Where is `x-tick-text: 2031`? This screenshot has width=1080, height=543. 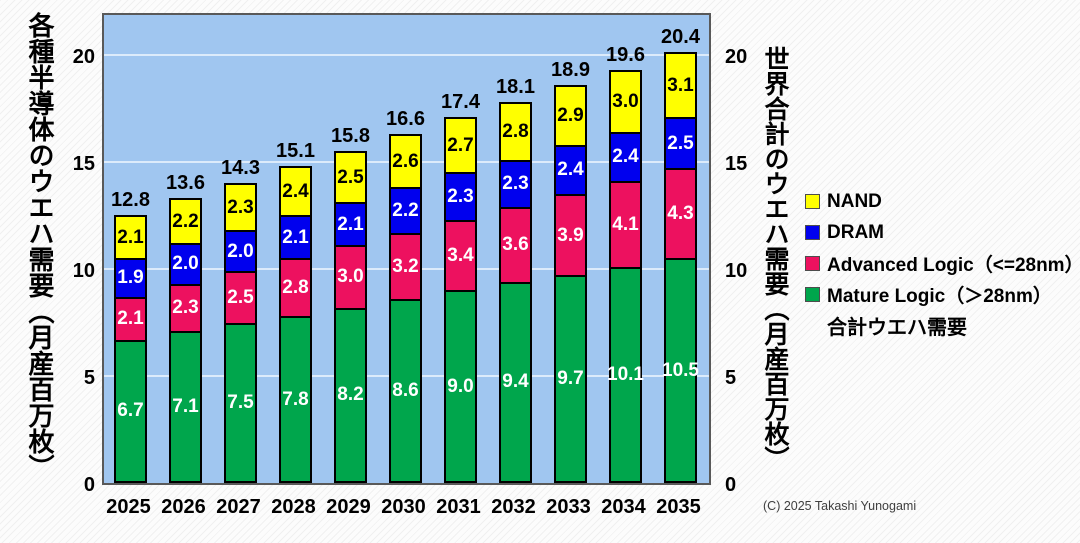 x-tick-text: 2031 is located at coordinates (458, 507).